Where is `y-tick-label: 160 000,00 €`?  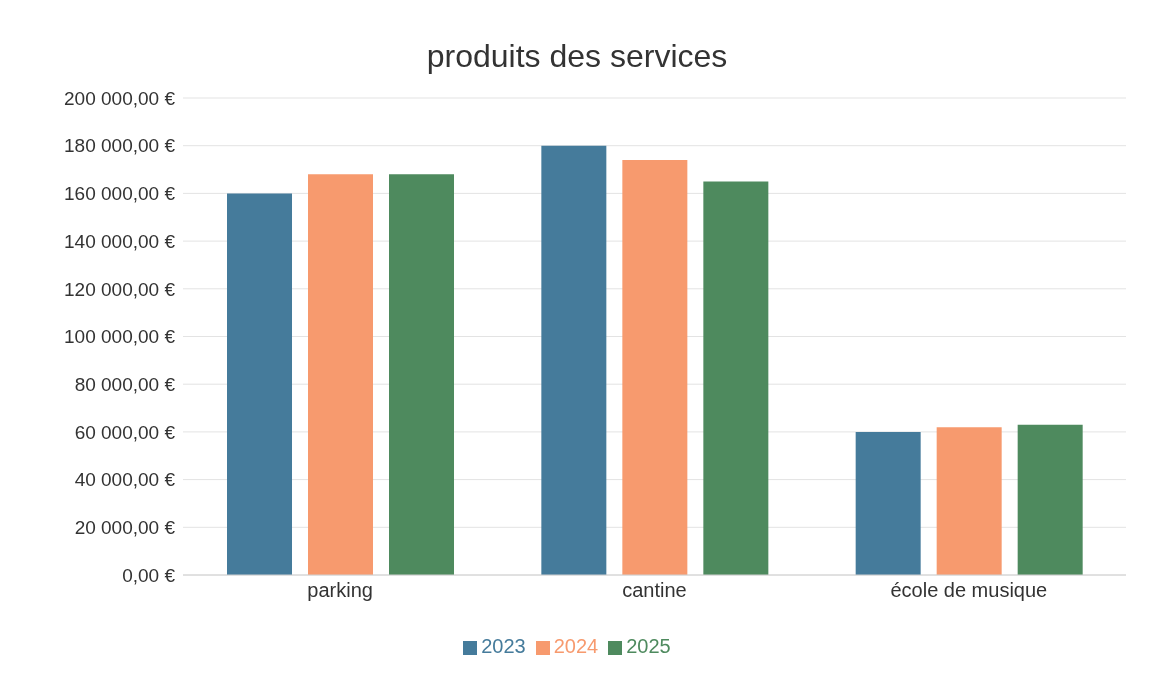 y-tick-label: 160 000,00 € is located at coordinates (120, 194).